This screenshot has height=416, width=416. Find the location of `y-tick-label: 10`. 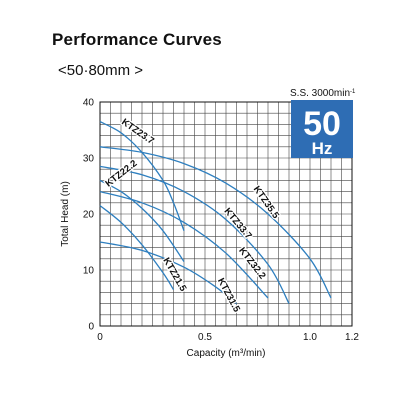

y-tick-label: 10 is located at coordinates (89, 271).